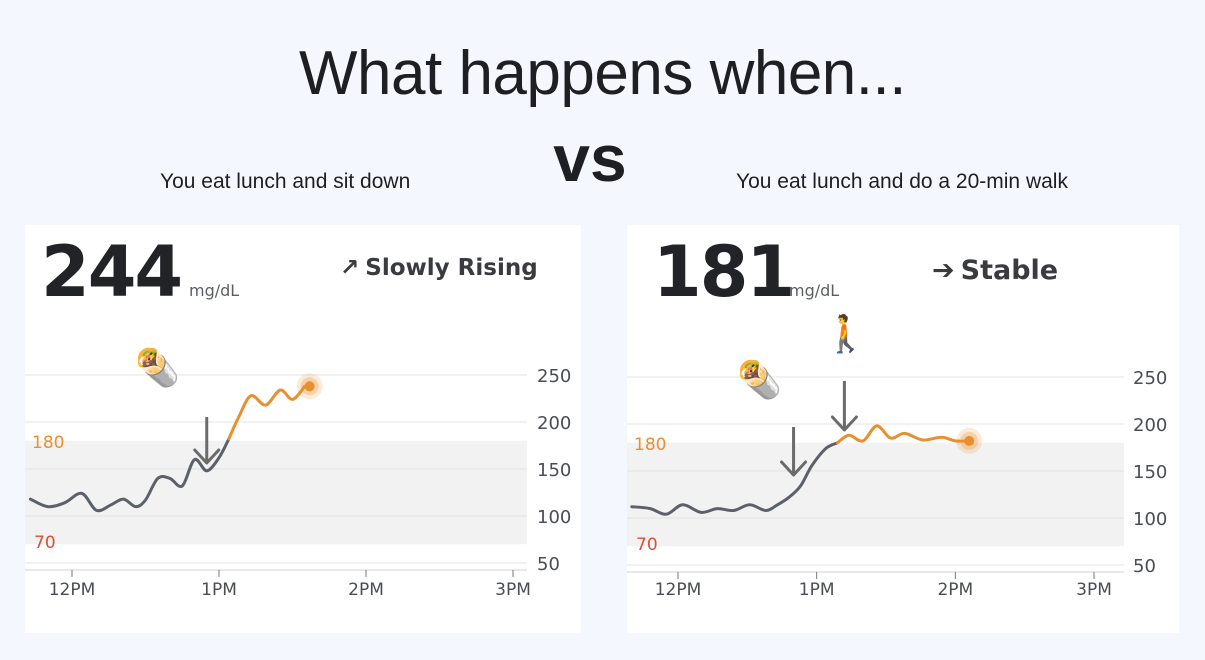 The height and width of the screenshot is (660, 1205). I want to click on walking-person-icon: 🚶, so click(845, 334).